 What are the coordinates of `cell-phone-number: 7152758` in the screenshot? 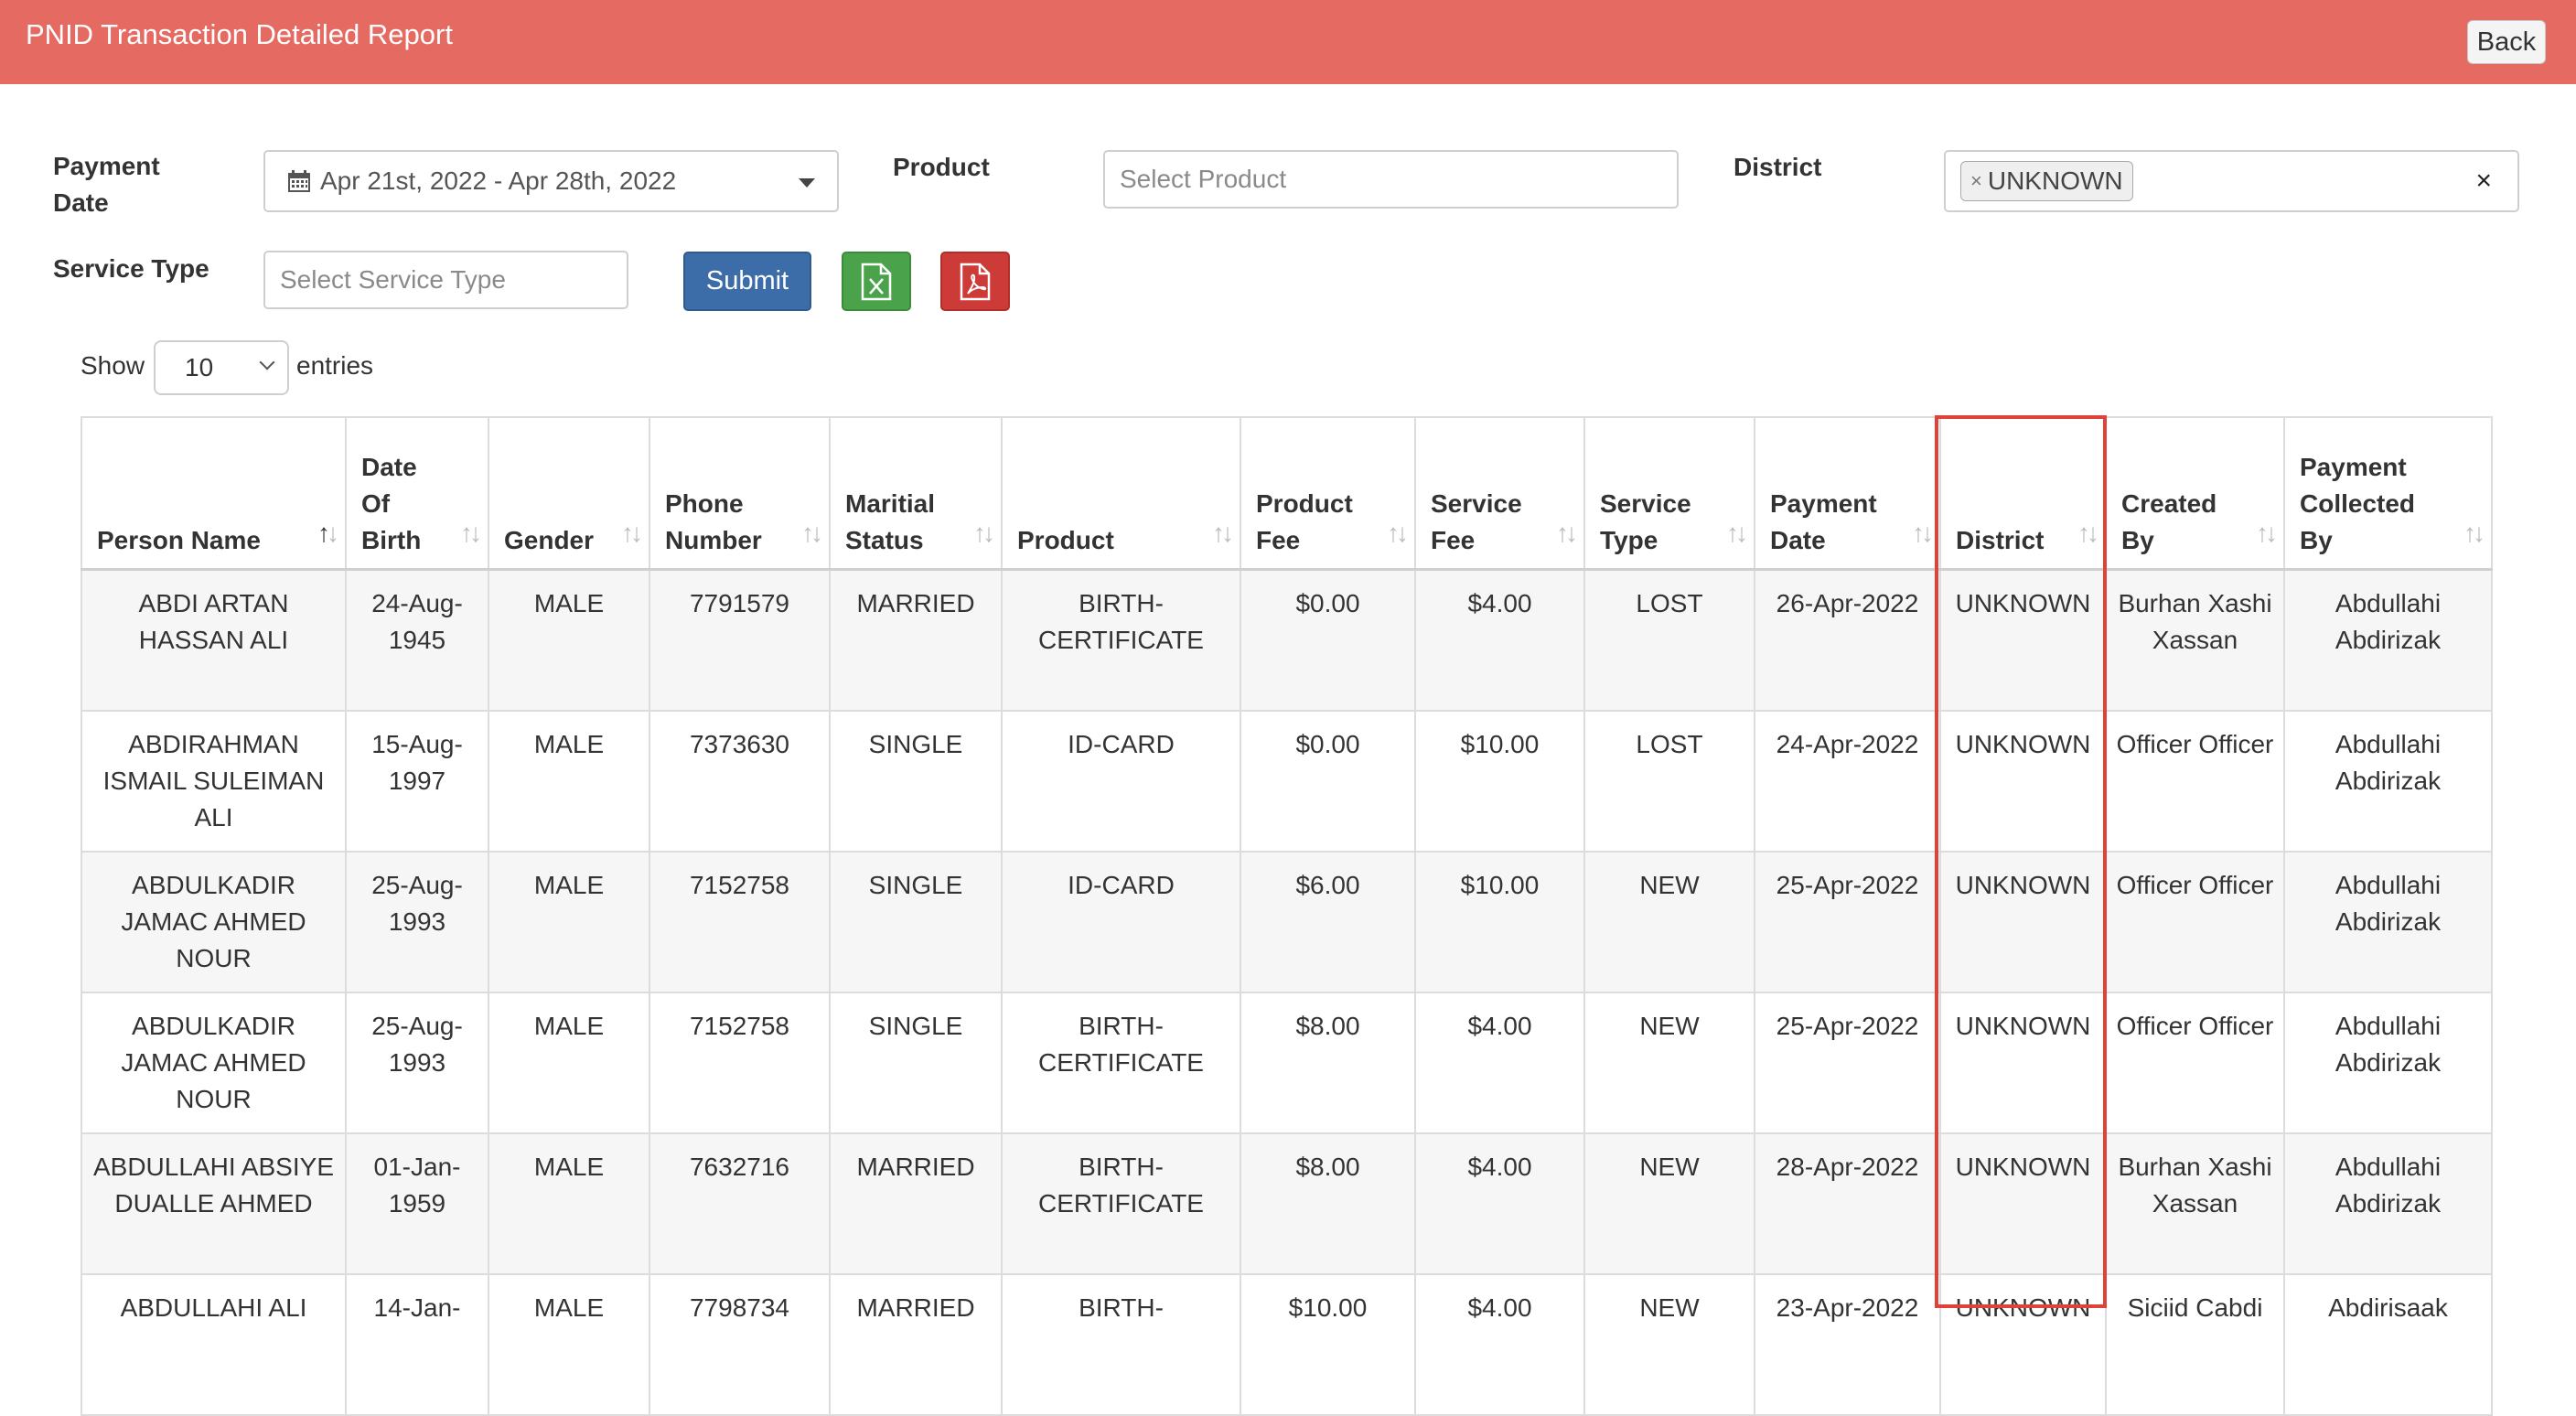 It's located at (740, 921).